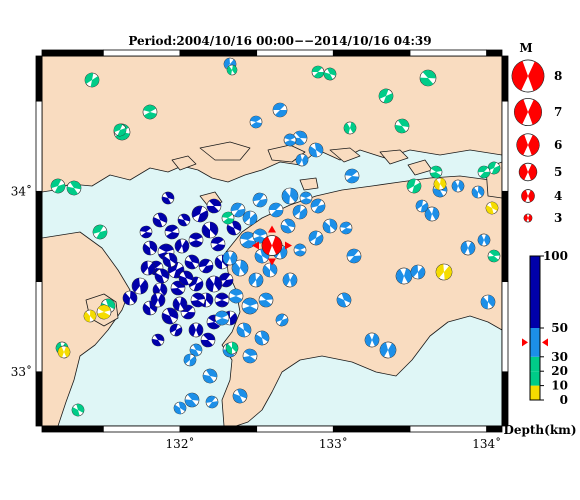  What do you see at coordinates (21, 371) in the screenshot?
I see `lat-tick-label: 33˚` at bounding box center [21, 371].